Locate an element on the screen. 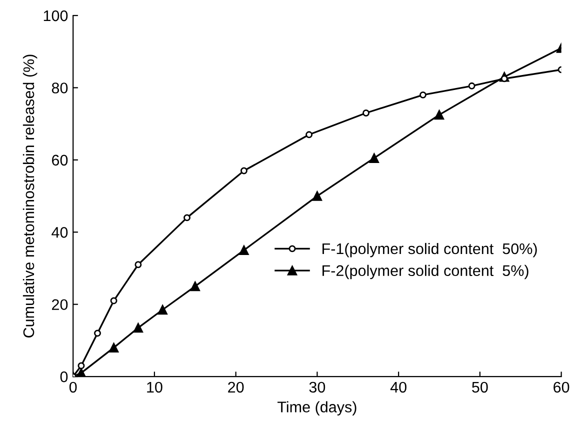  y-tick-label: 0 is located at coordinates (64, 376).